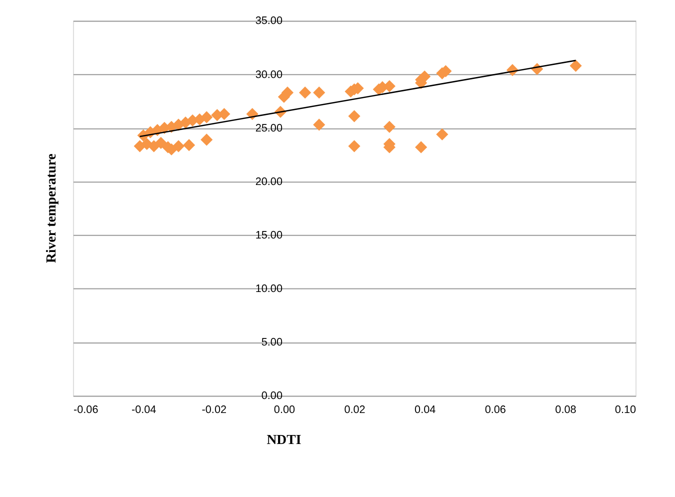 Image resolution: width=675 pixels, height=497 pixels. I want to click on x-tick-label: 0.02, so click(355, 410).